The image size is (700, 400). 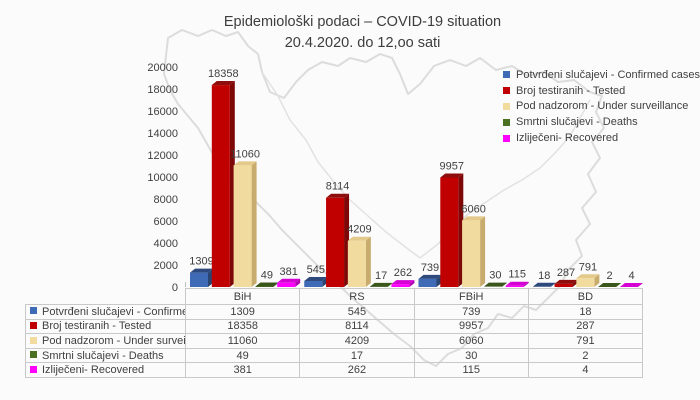 What do you see at coordinates (162, 178) in the screenshot?
I see `y-axis-tick-label: 10000` at bounding box center [162, 178].